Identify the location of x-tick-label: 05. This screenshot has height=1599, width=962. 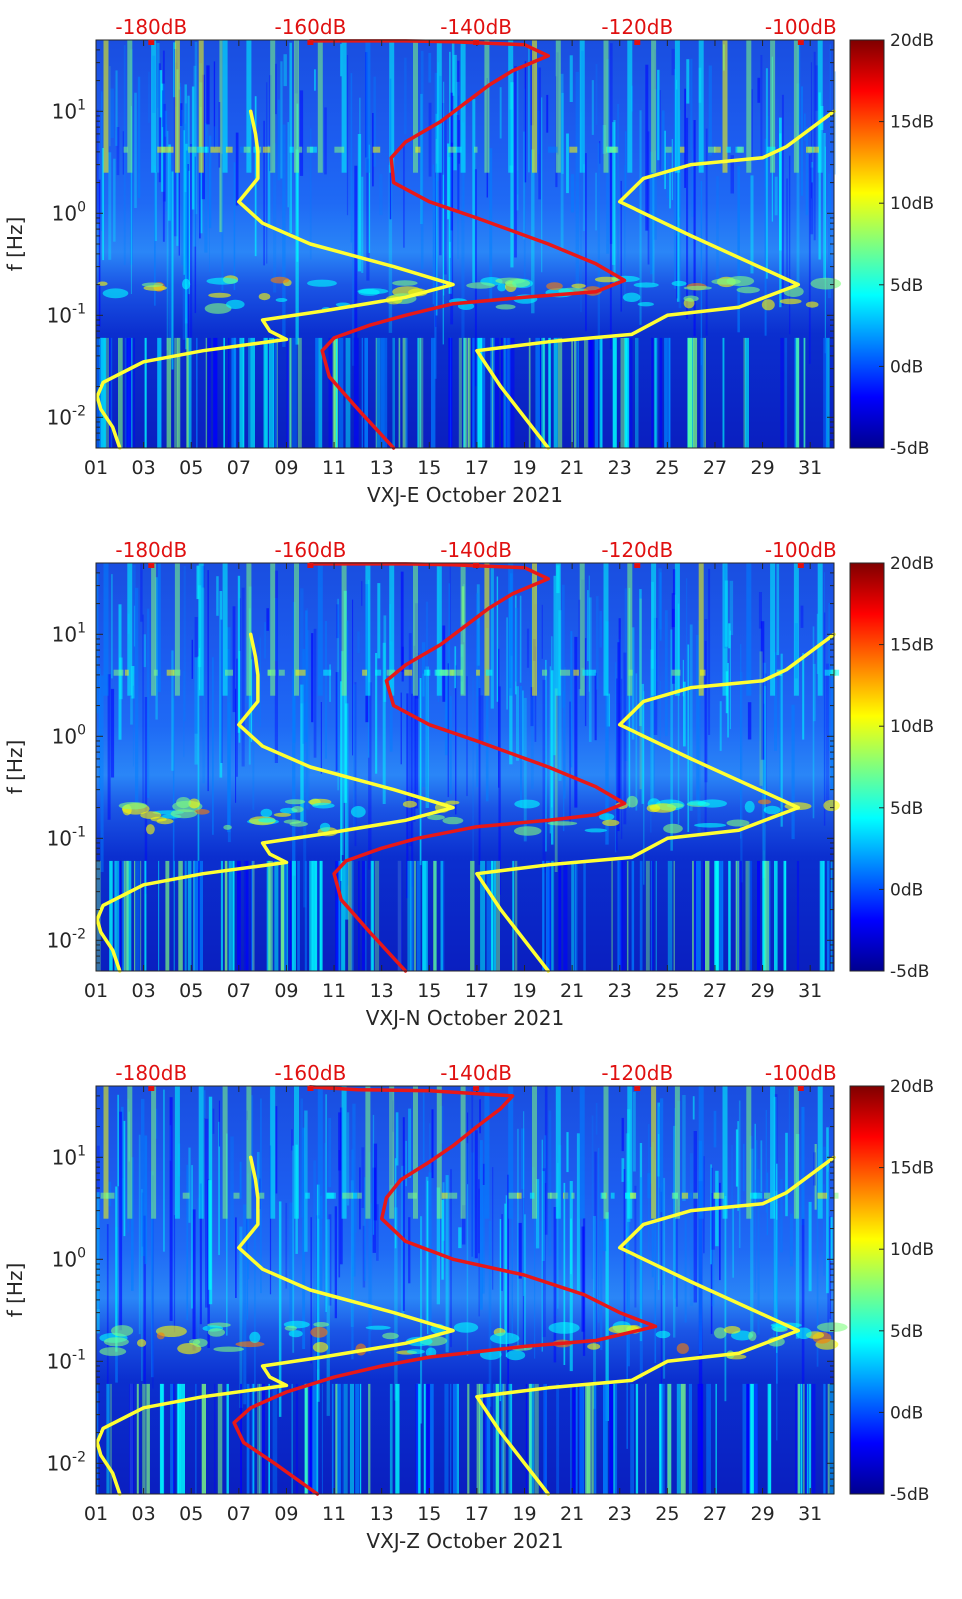
(191, 468).